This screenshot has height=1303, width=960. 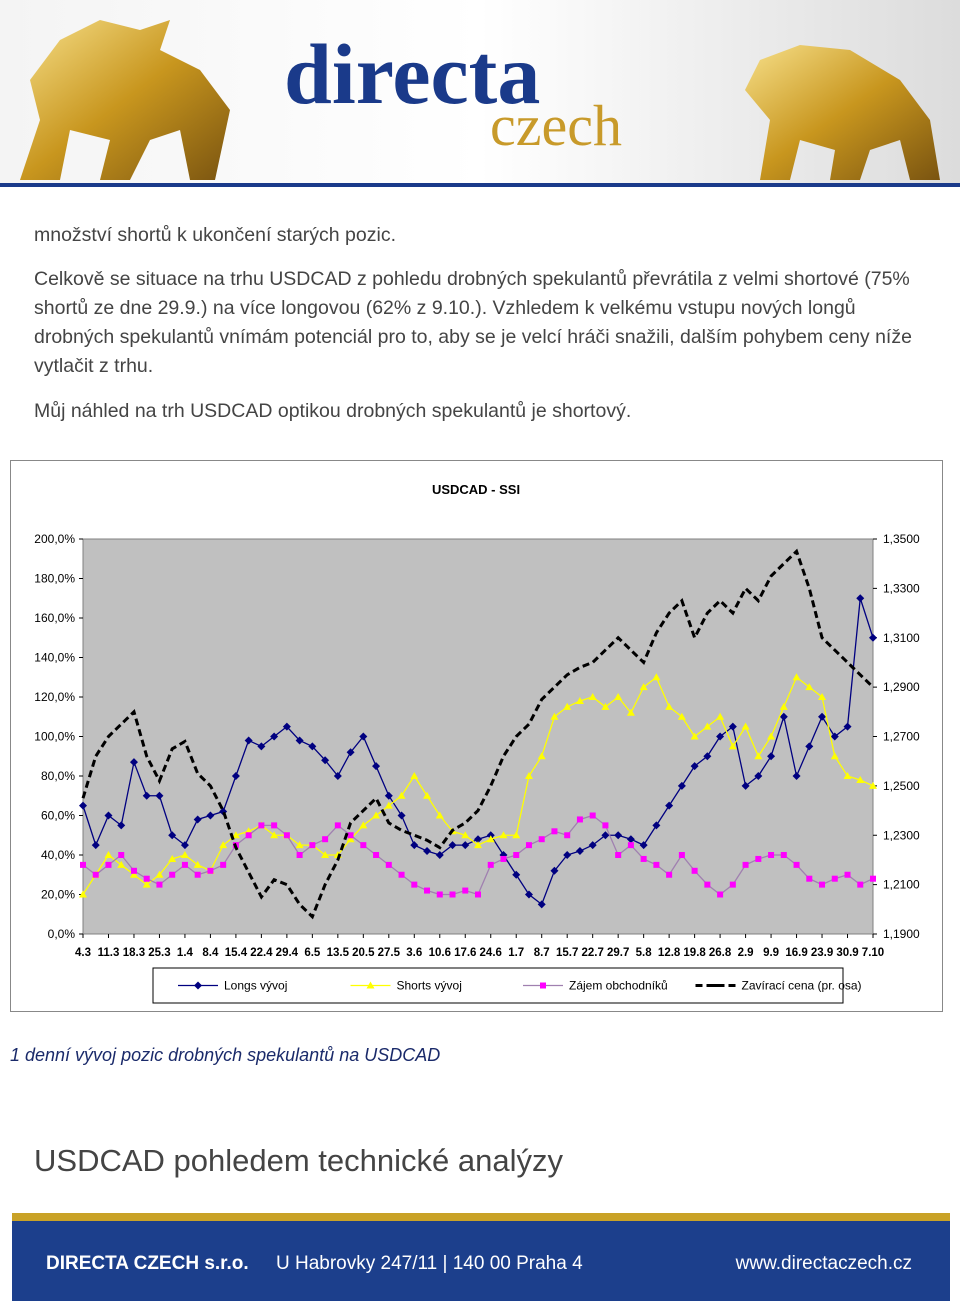 I want to click on bear-icon, so click(x=842, y=112).